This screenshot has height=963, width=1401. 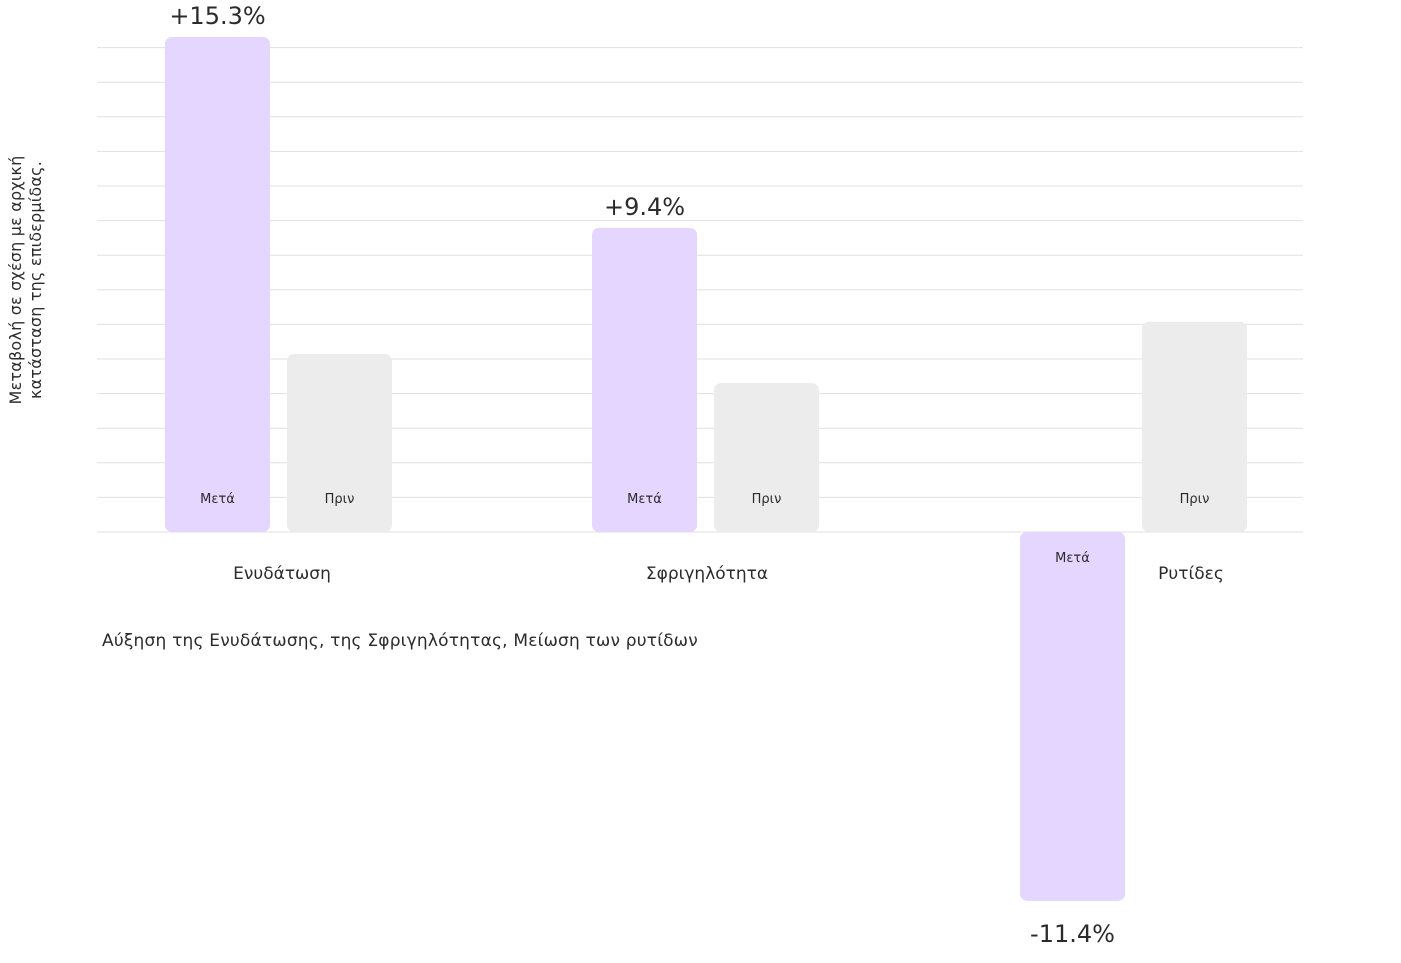 I want to click on value-label: -11.4%, so click(x=1072, y=934).